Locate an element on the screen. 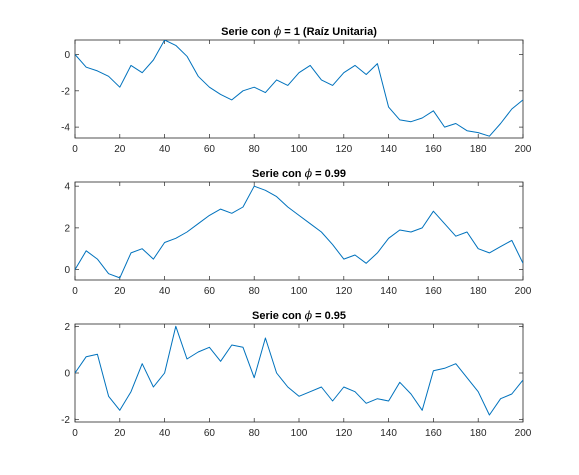 This screenshot has width=579, height=475. series-line is located at coordinates (299, 370).